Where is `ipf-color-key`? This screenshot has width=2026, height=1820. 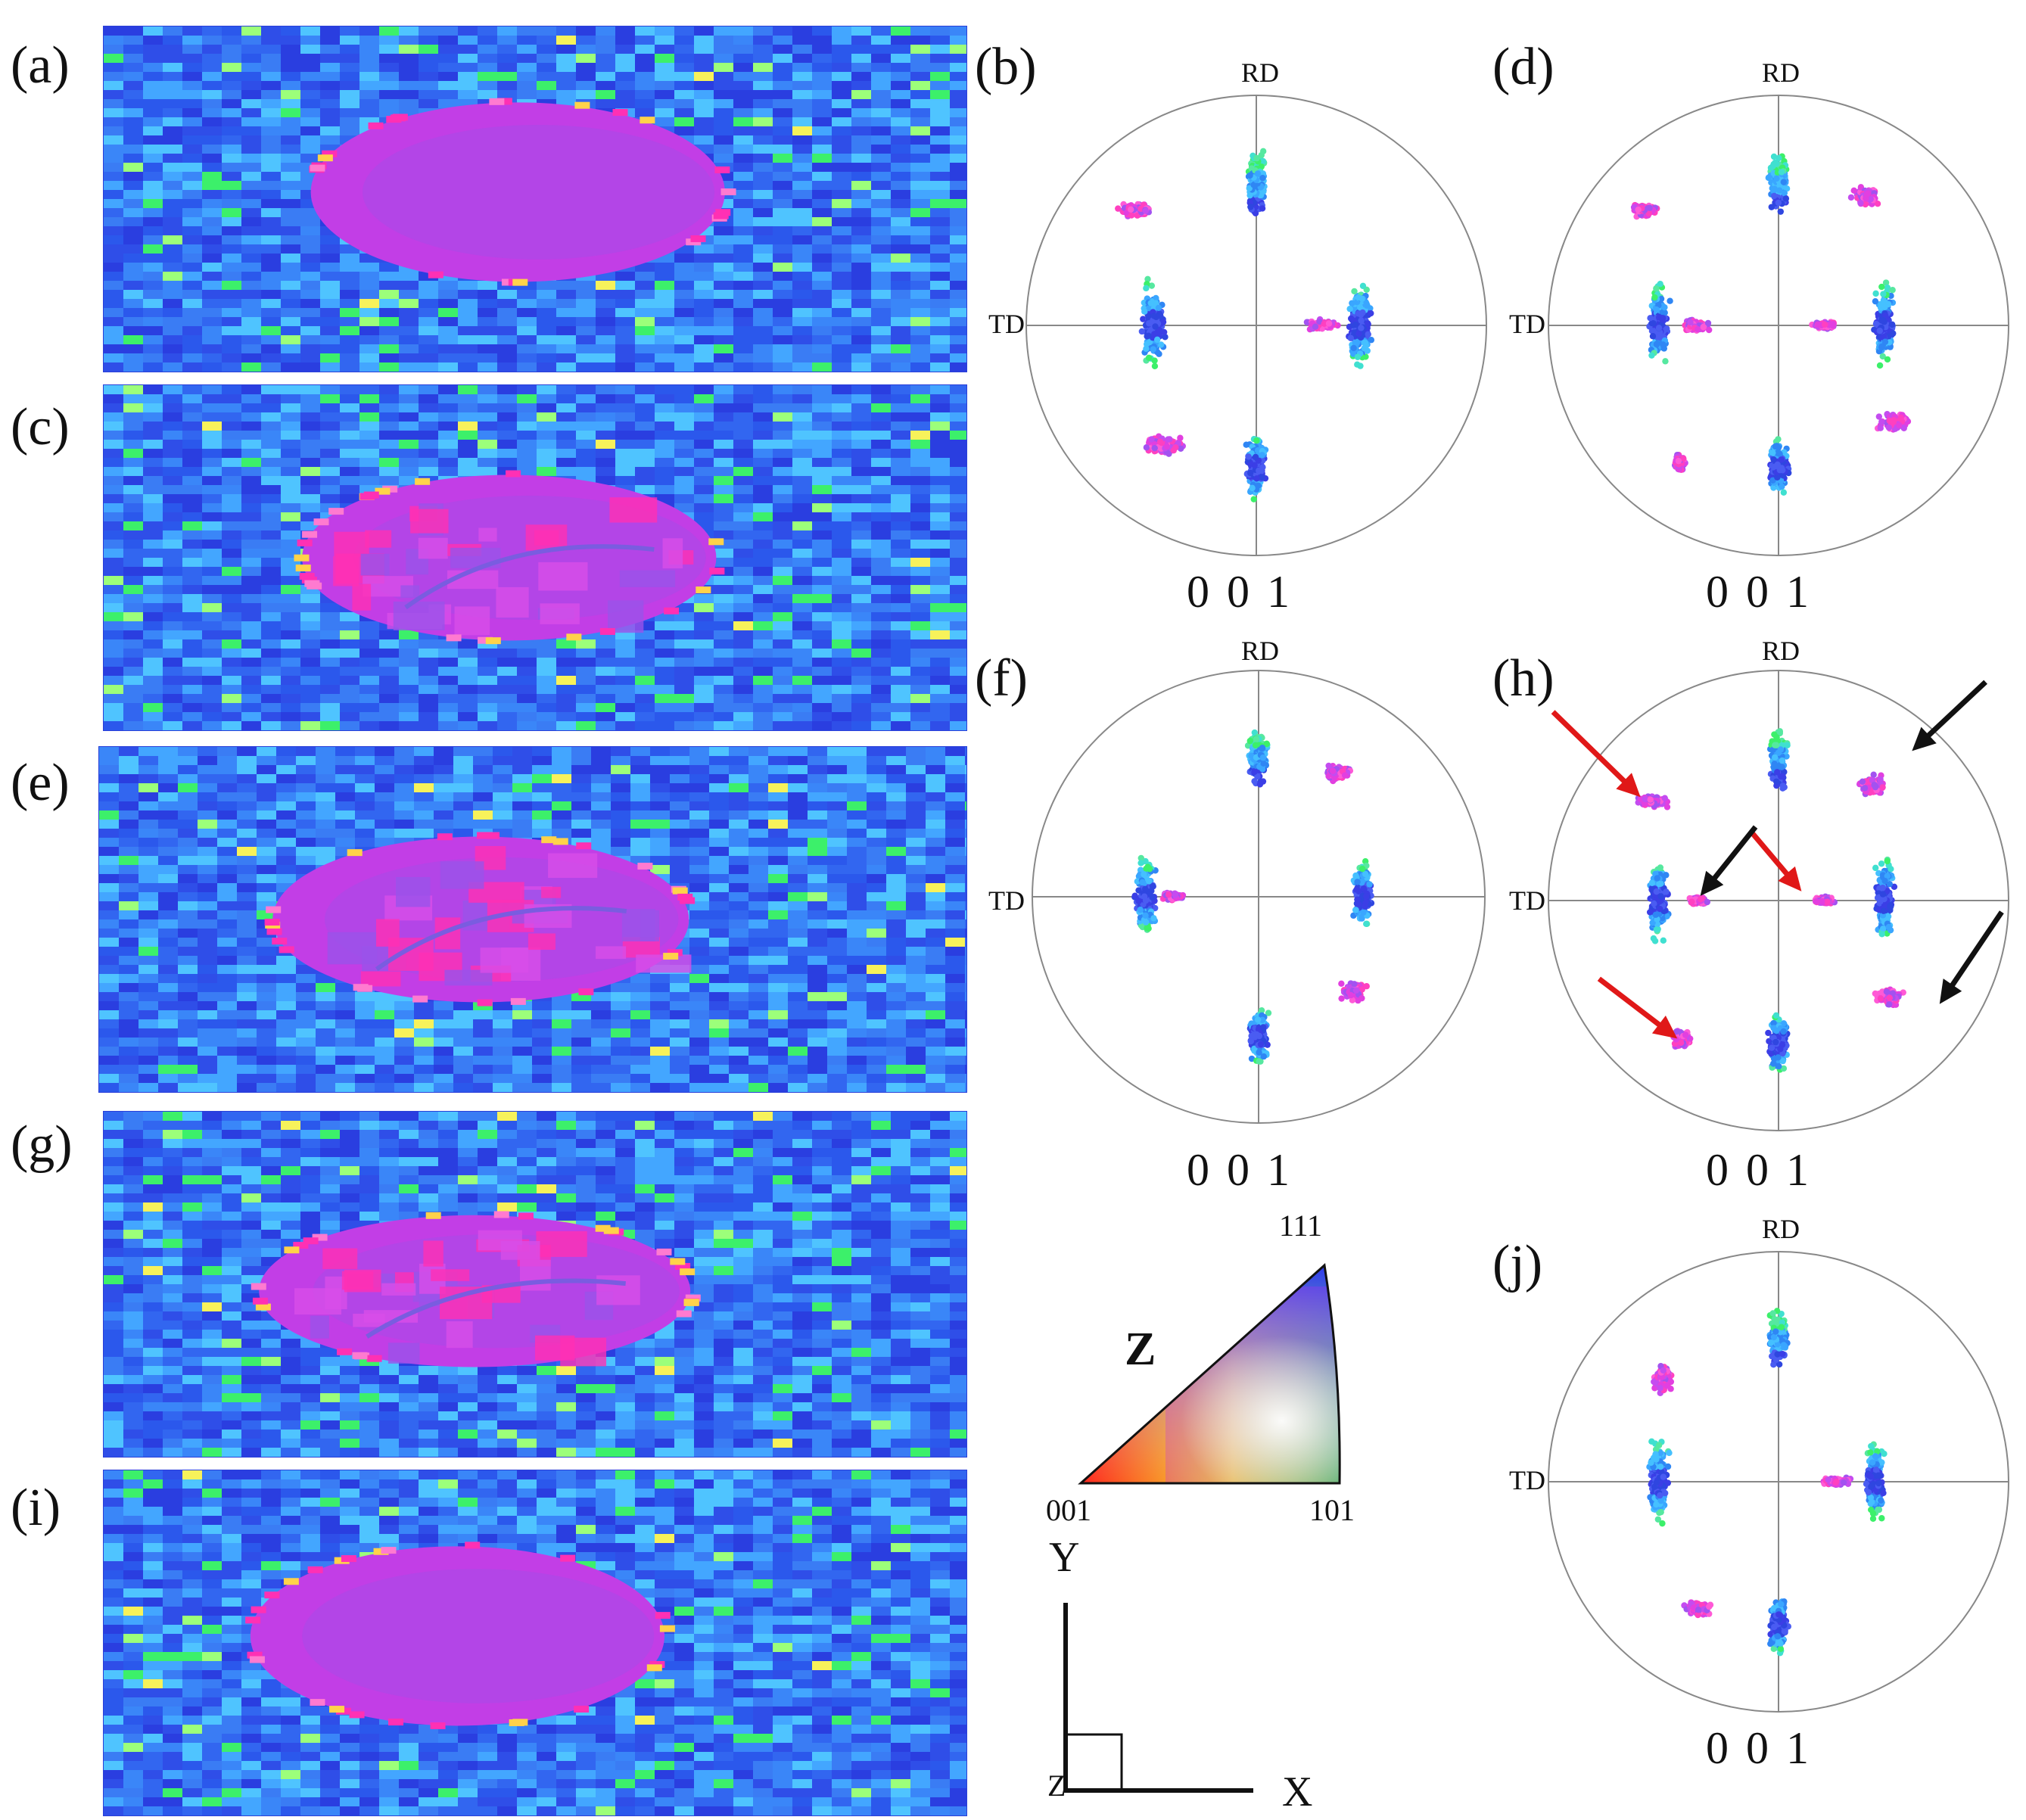 ipf-color-key is located at coordinates (1218, 1377).